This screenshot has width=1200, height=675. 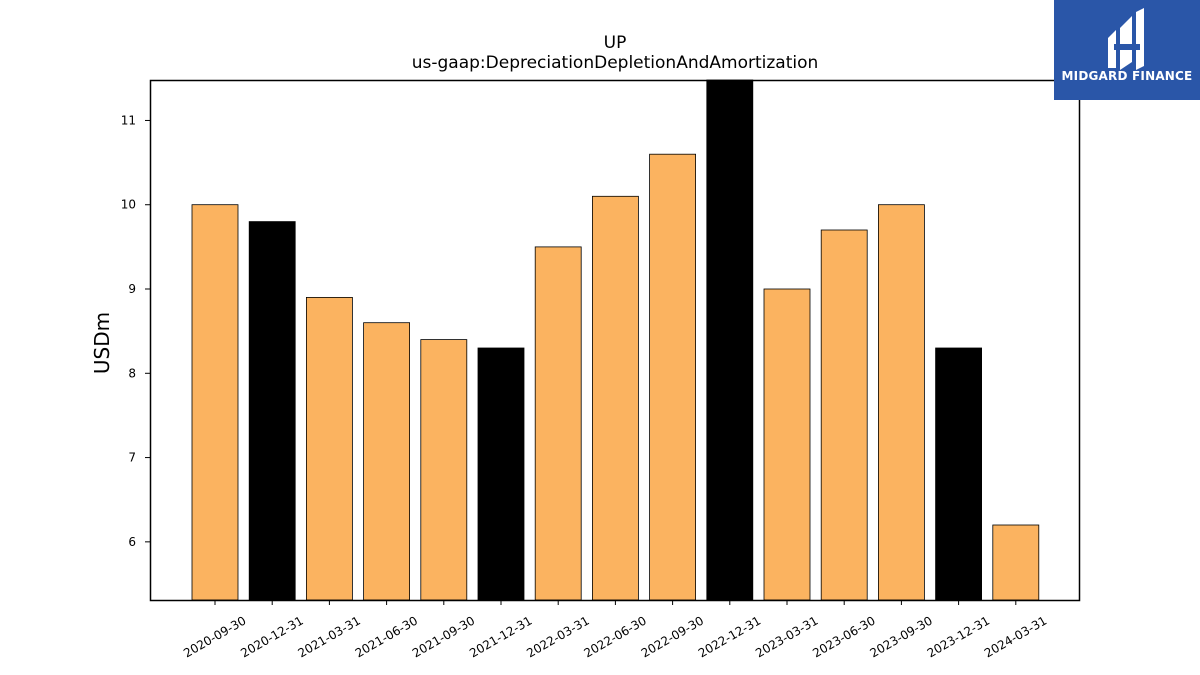 What do you see at coordinates (132, 289) in the screenshot?
I see `y-tick-label: 9` at bounding box center [132, 289].